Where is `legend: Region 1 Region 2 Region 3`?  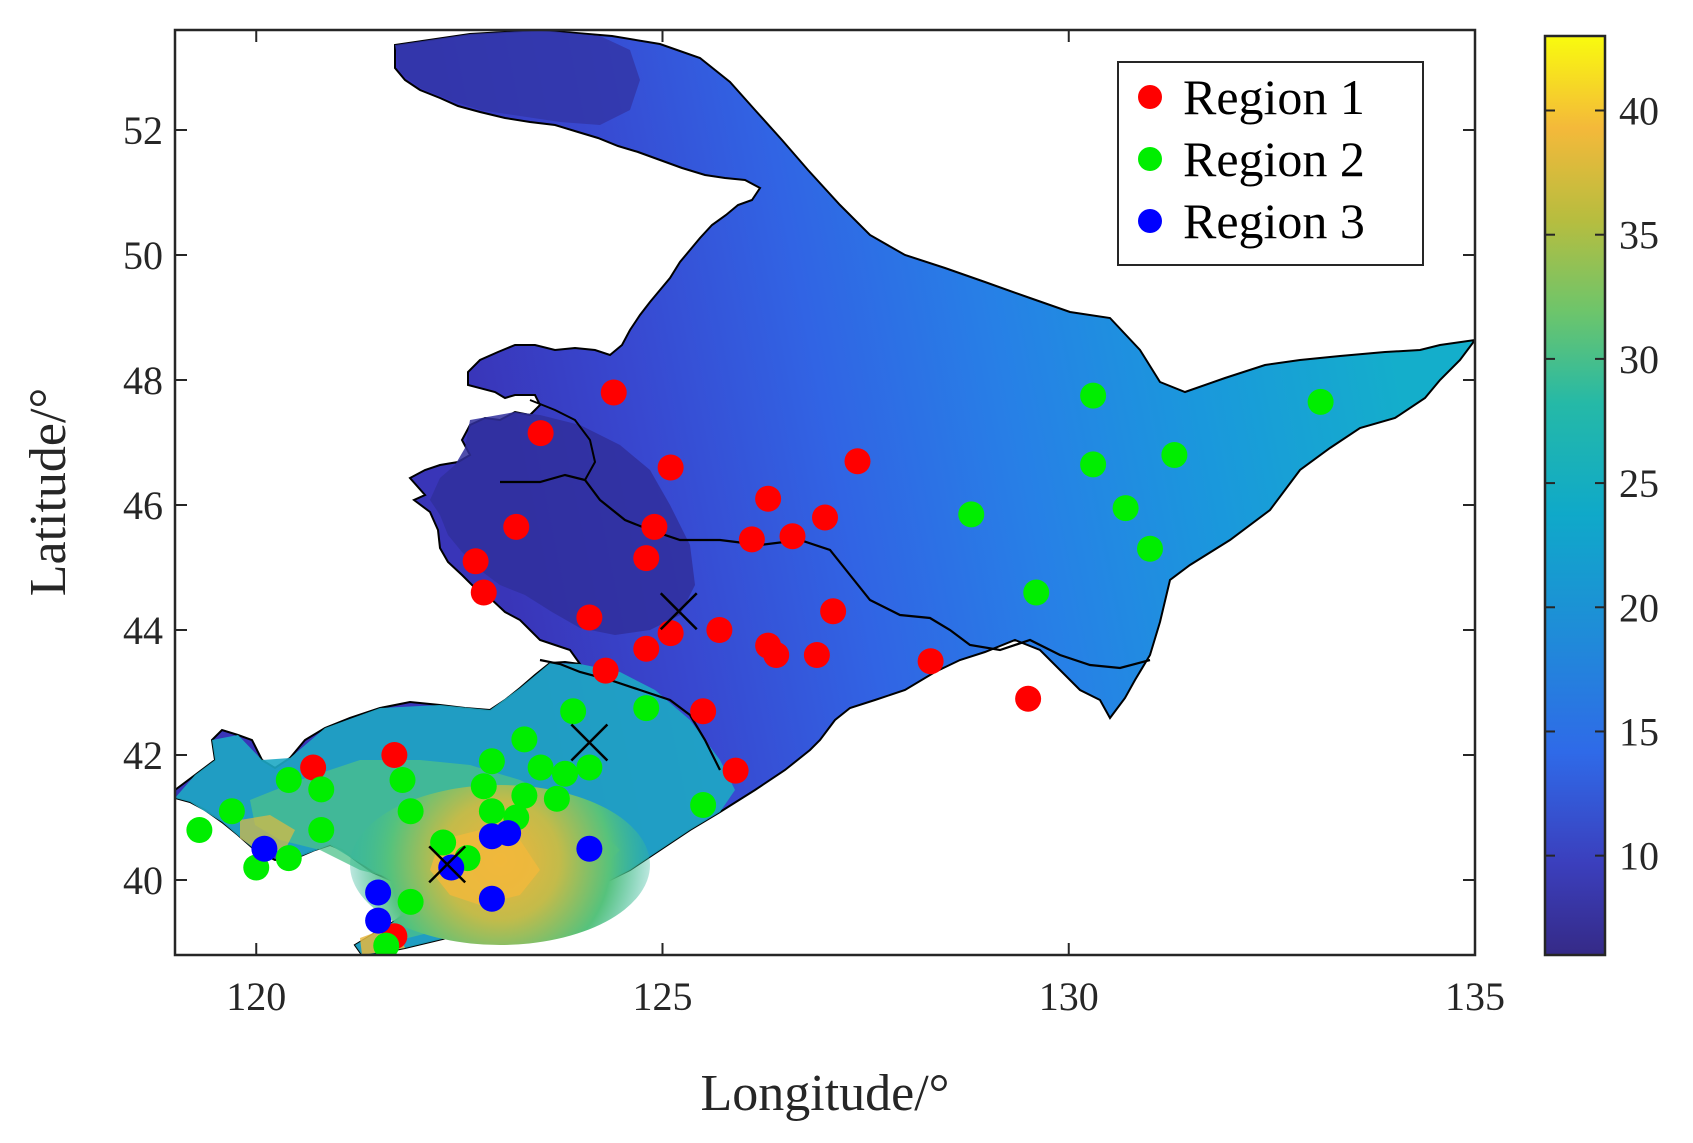
legend: Region 1 Region 2 Region 3 is located at coordinates (1270, 163).